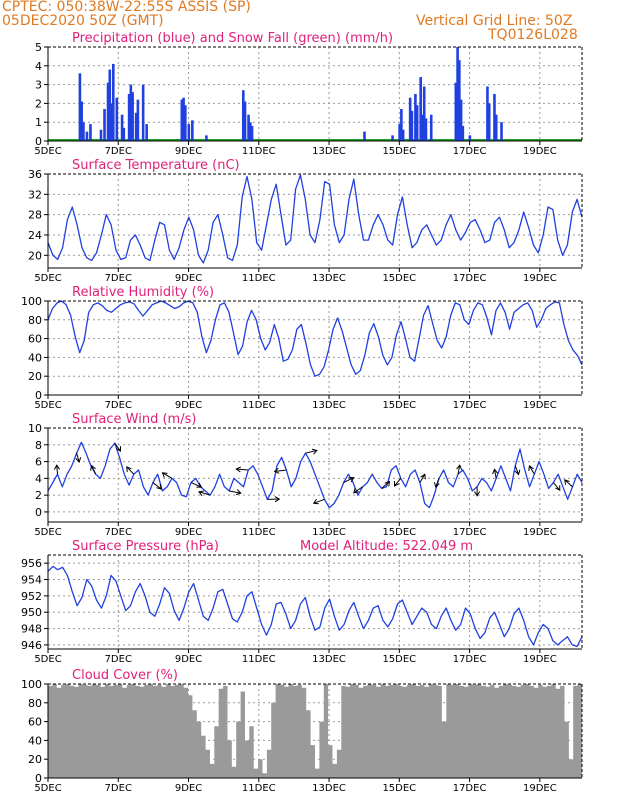  Describe the element at coordinates (118, 659) in the screenshot. I see `pressure-xtick-label: 7DEC` at that location.